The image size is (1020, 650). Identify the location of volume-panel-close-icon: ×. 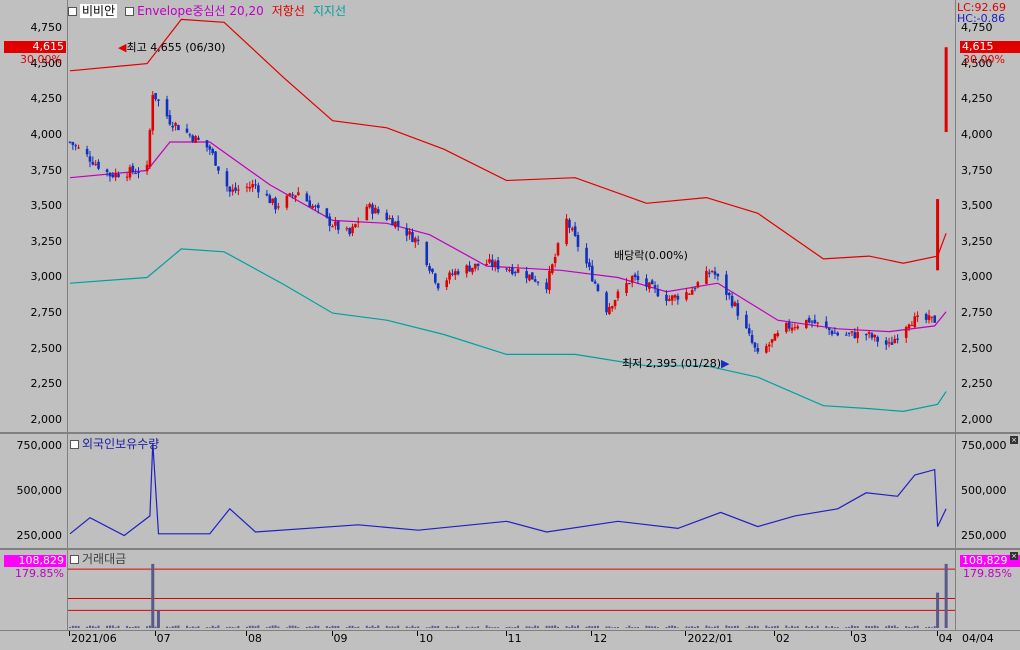
(1014, 556).